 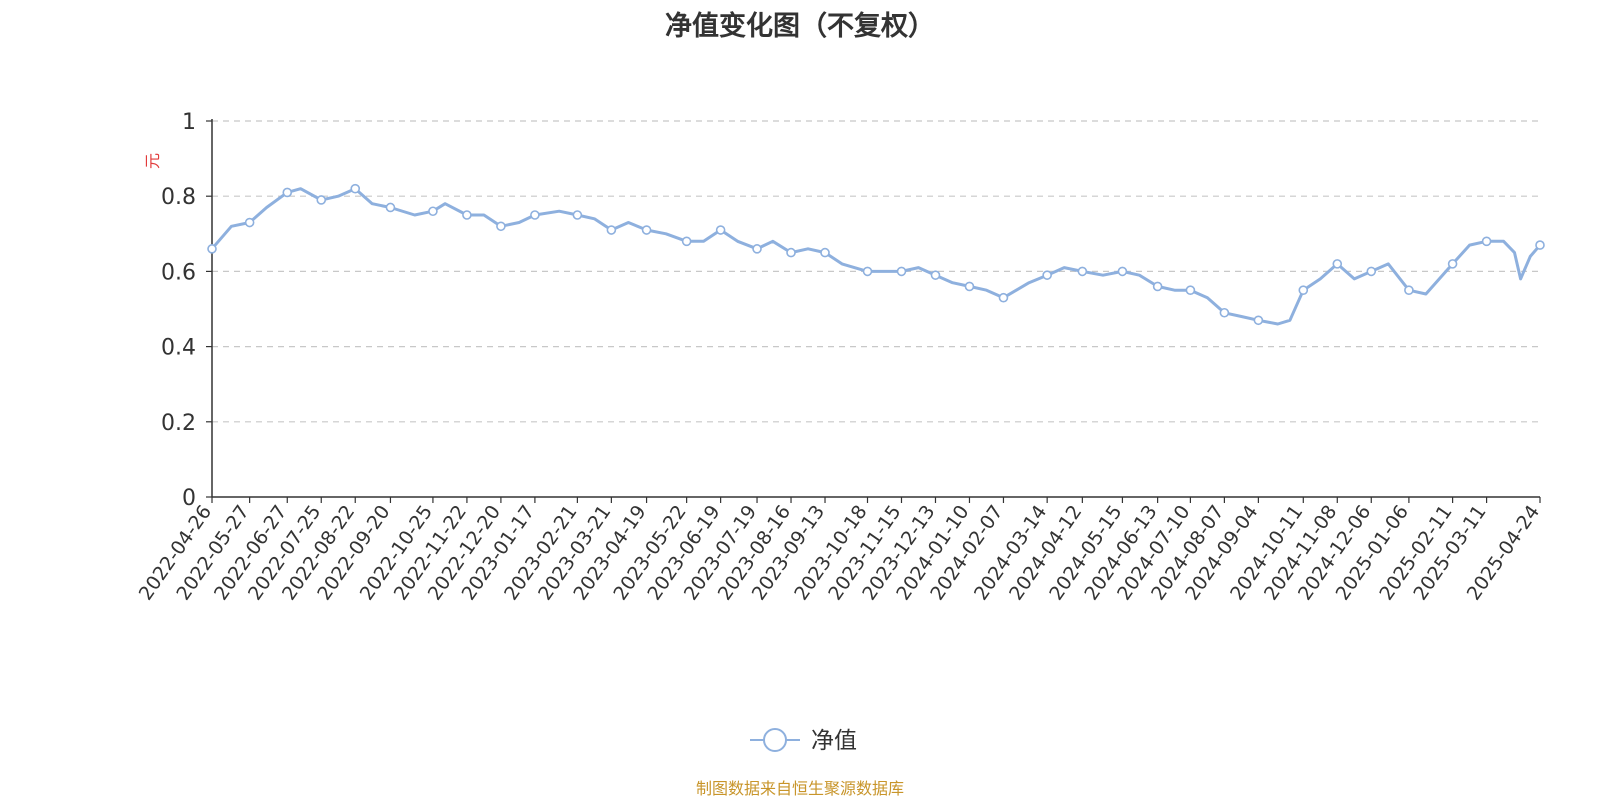 What do you see at coordinates (189, 122) in the screenshot?
I see `y-tick-label: 1` at bounding box center [189, 122].